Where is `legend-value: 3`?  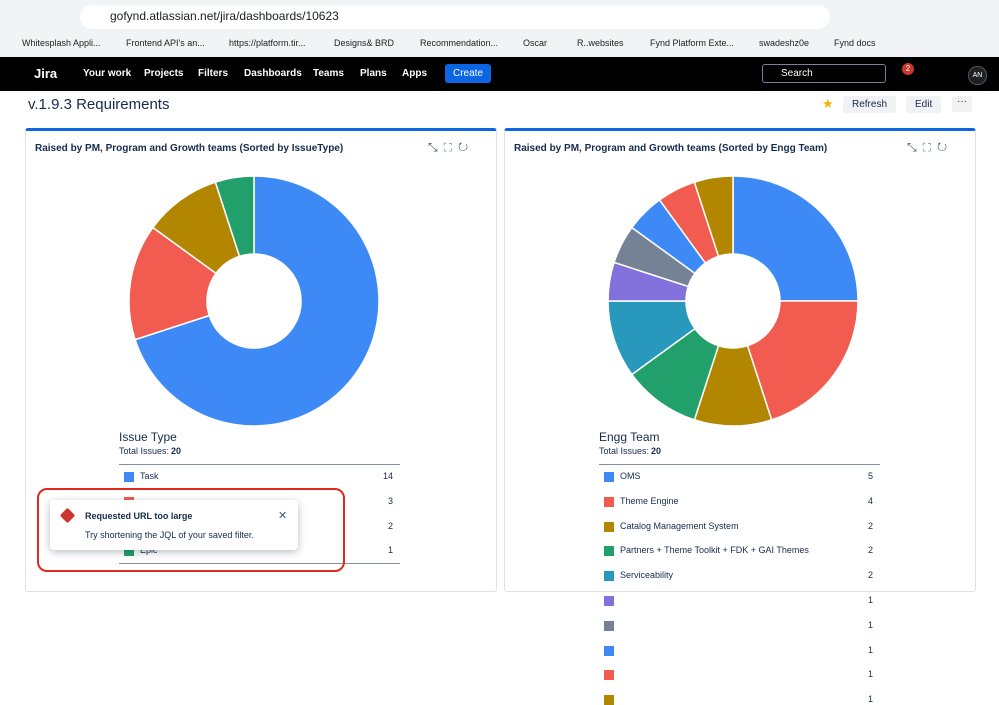
legend-value: 3 is located at coordinates (390, 500).